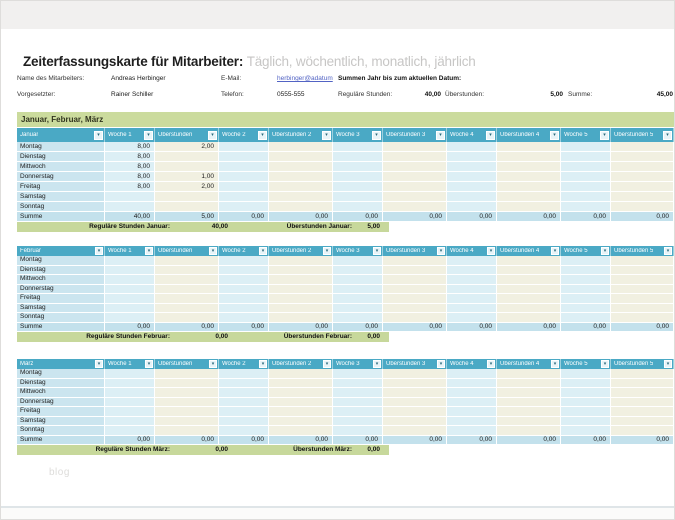 The height and width of the screenshot is (520, 675). Describe the element at coordinates (61, 383) in the screenshot. I see `day-name-cell: Dienstag` at that location.